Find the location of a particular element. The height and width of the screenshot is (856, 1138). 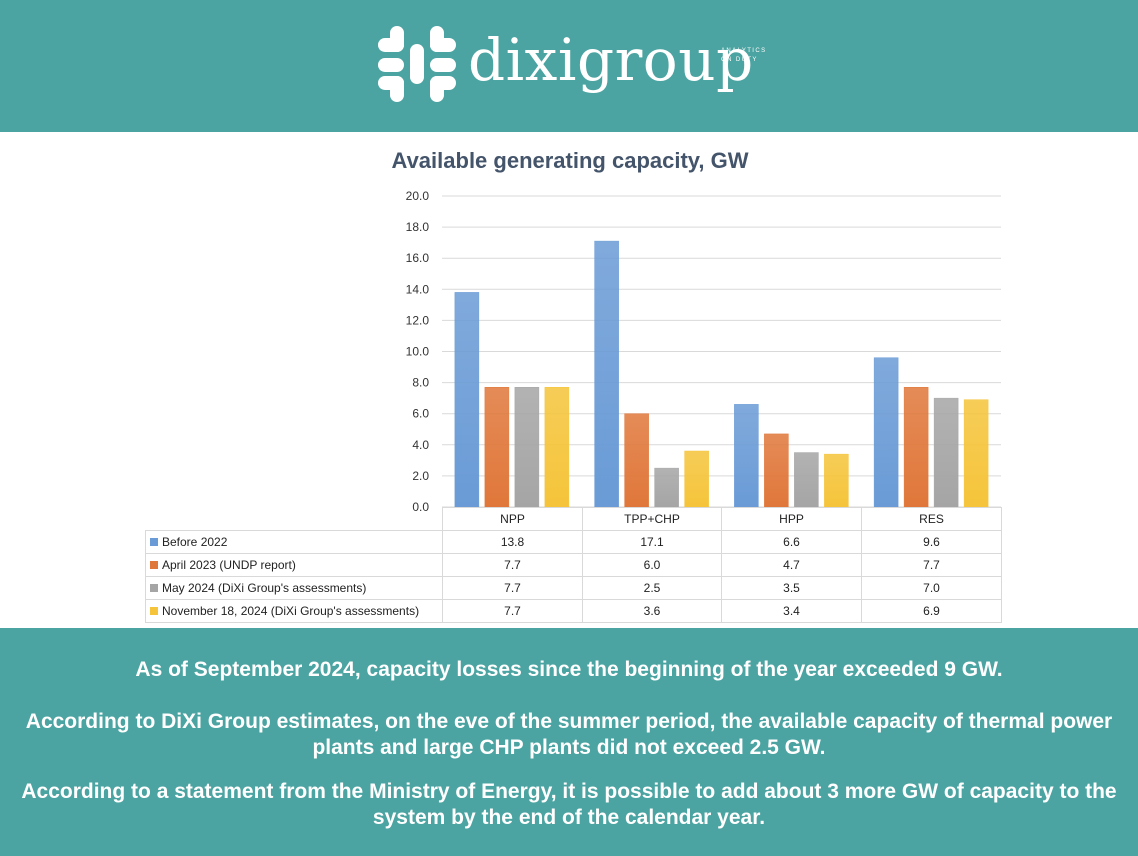

category-header: TPP+CHP is located at coordinates (652, 519).